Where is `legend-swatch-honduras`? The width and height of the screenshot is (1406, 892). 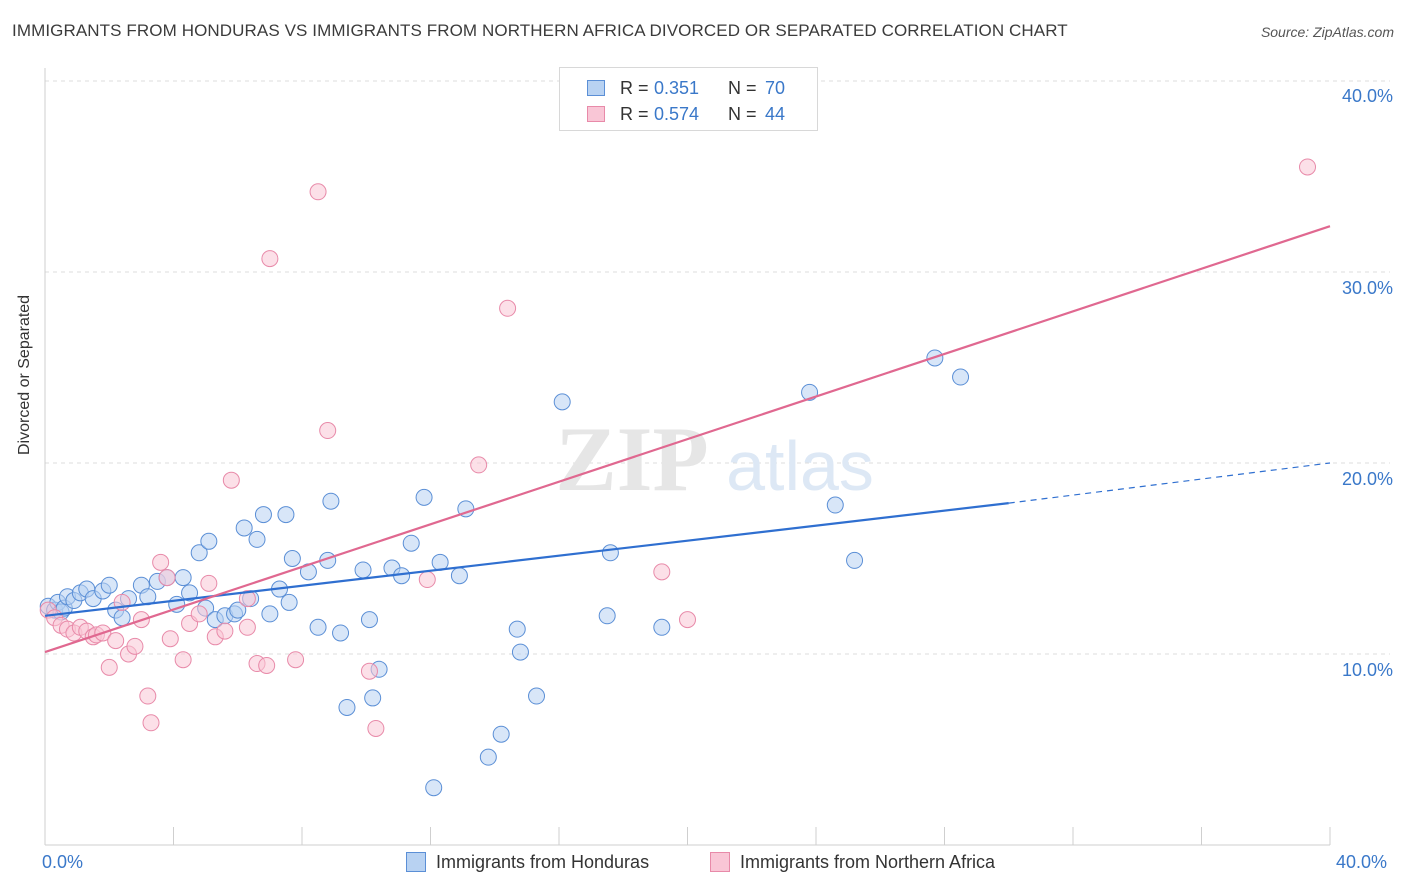 legend-swatch-honduras is located at coordinates (596, 88).